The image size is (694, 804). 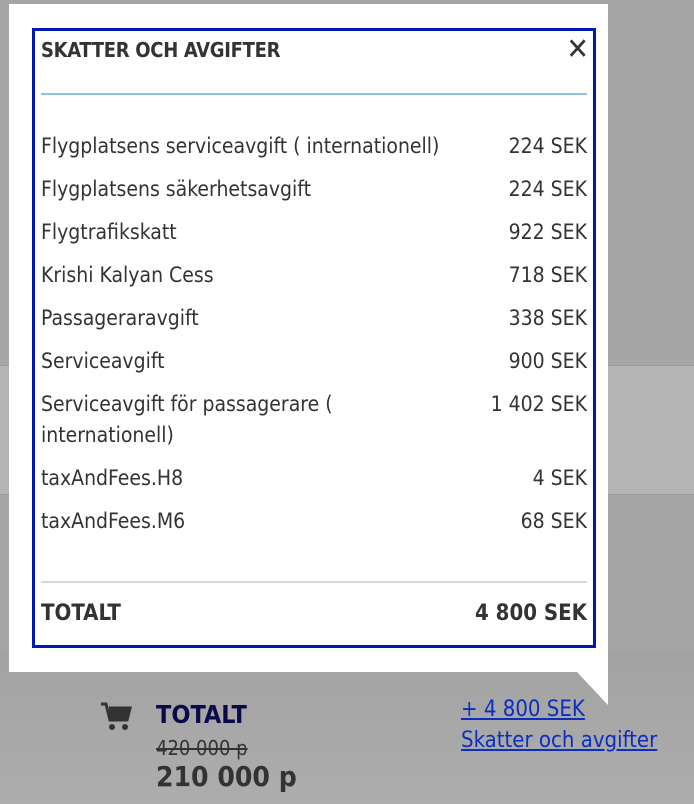 What do you see at coordinates (531, 613) in the screenshot?
I see `fees-total-amount: 4 800 SEK` at bounding box center [531, 613].